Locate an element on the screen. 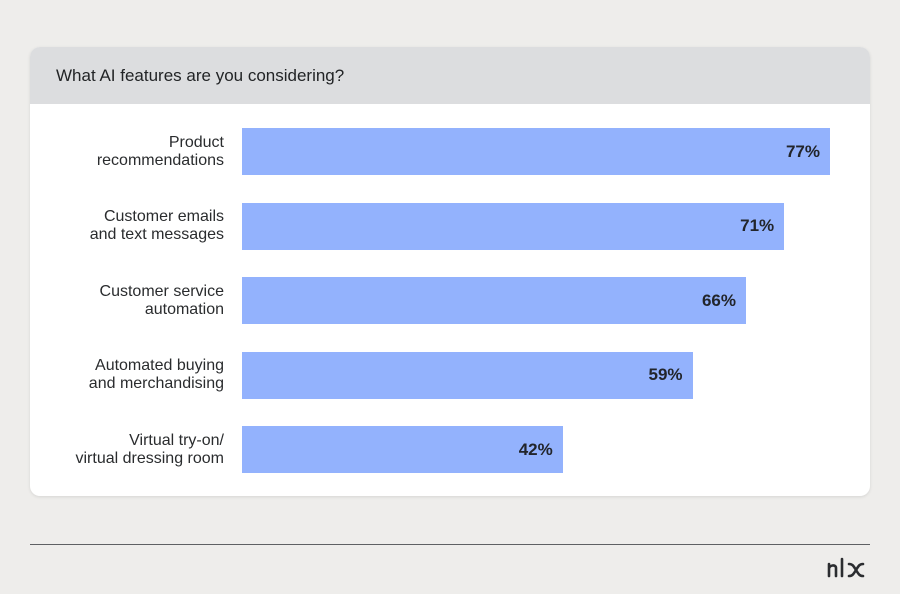 The width and height of the screenshot is (900, 594). footer-divider is located at coordinates (450, 544).